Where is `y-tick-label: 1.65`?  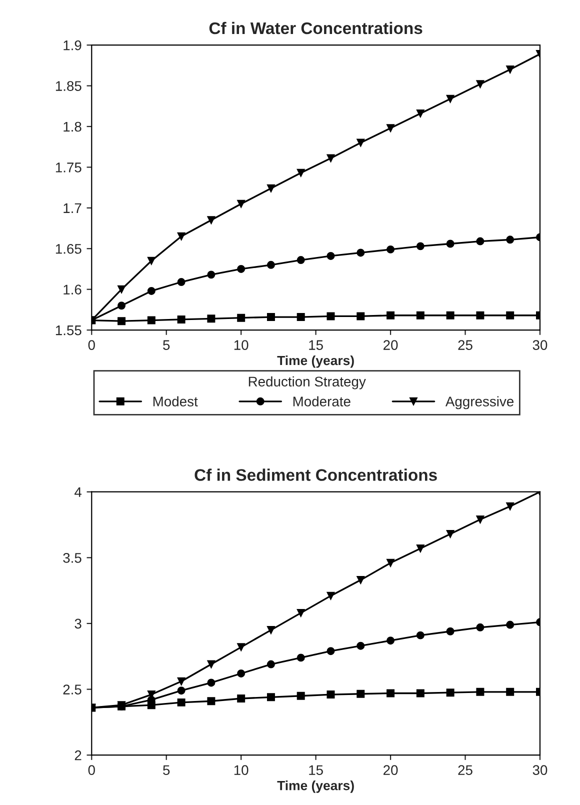
y-tick-label: 1.65 is located at coordinates (69, 249).